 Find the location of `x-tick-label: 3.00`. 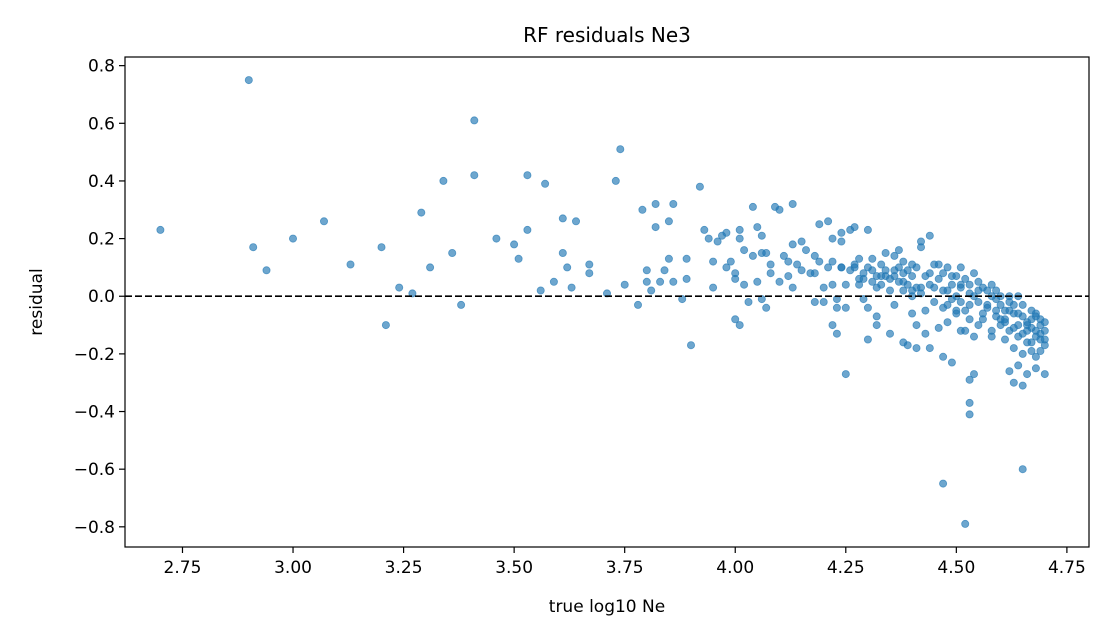

x-tick-label: 3.00 is located at coordinates (293, 568).